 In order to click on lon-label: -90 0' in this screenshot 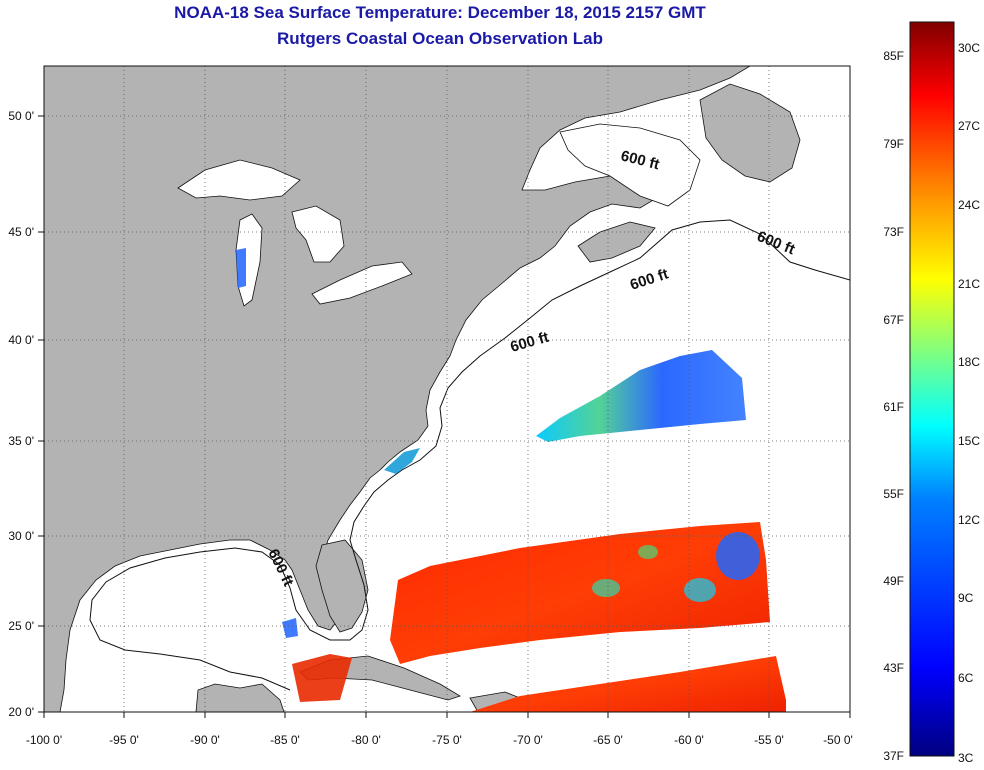, I will do `click(205, 740)`.